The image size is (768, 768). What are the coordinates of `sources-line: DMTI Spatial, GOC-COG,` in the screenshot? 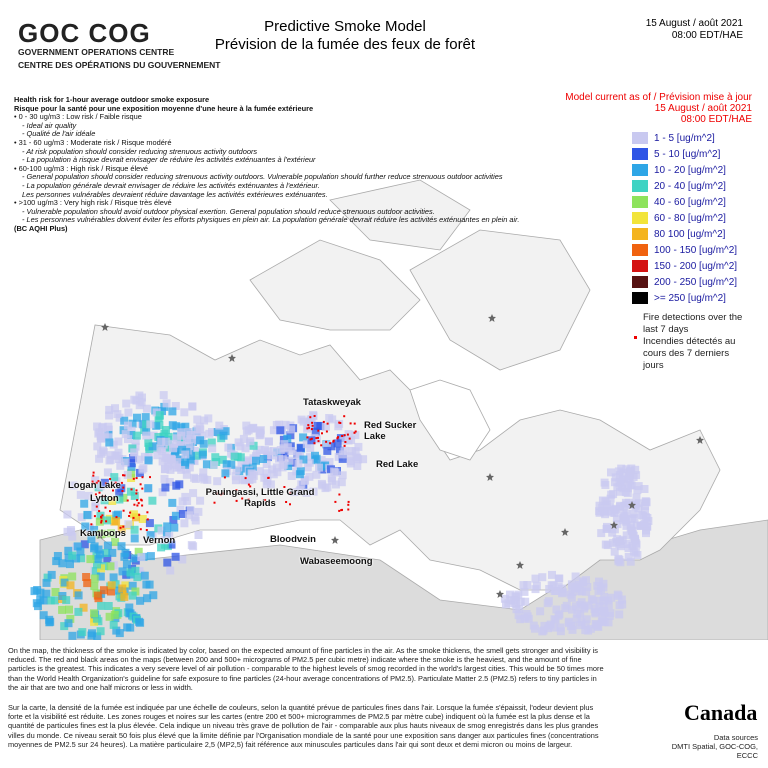 It's located at (714, 746).